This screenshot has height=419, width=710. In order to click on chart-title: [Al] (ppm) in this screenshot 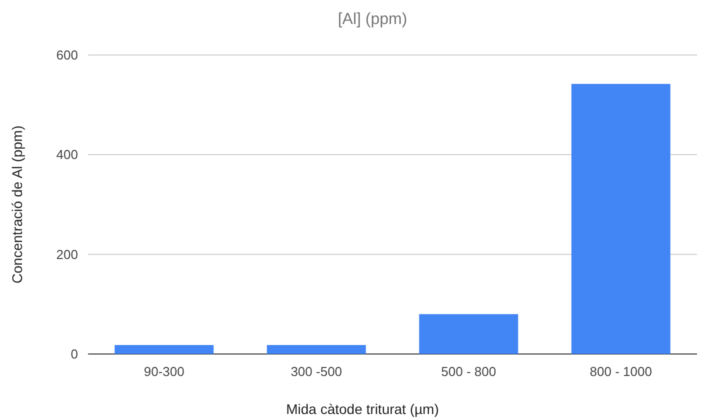, I will do `click(373, 19)`.